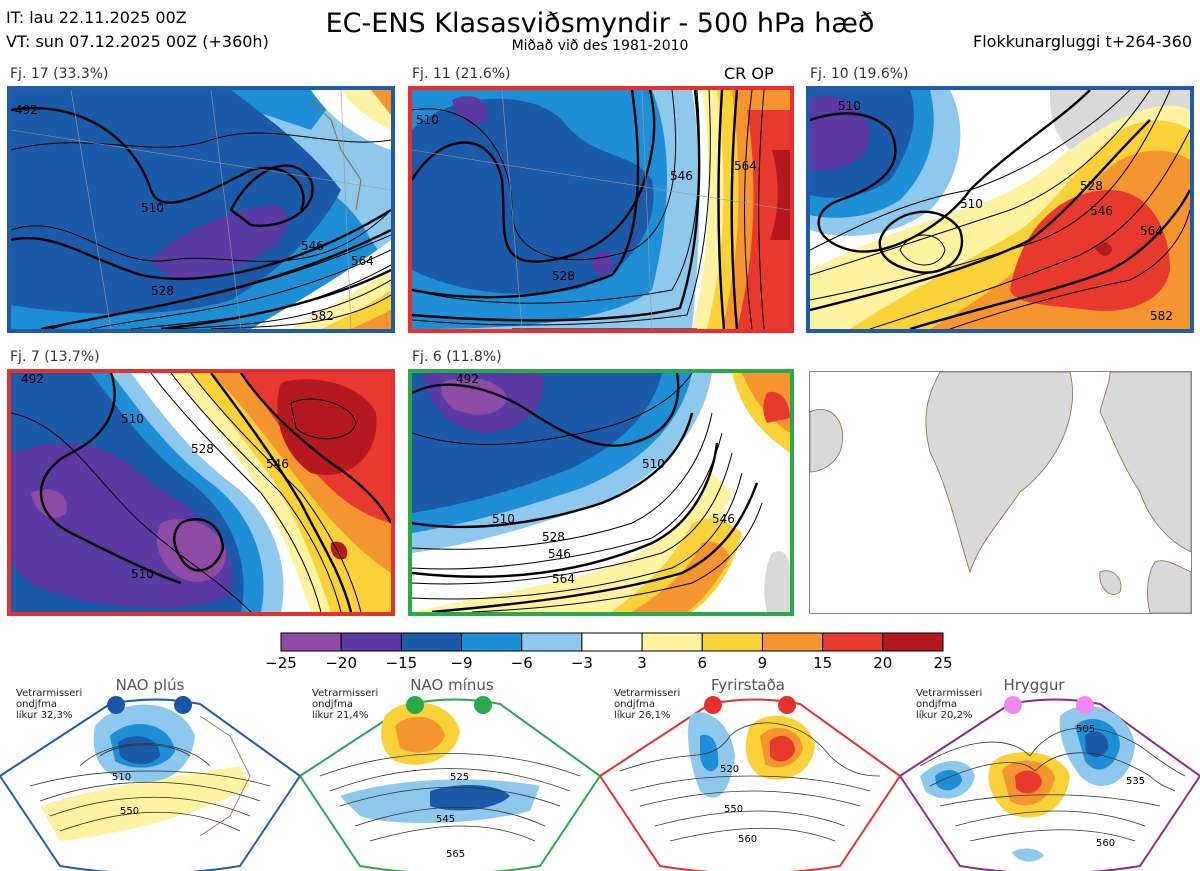  What do you see at coordinates (823, 663) in the screenshot?
I see `colorbar-tick-label: 15` at bounding box center [823, 663].